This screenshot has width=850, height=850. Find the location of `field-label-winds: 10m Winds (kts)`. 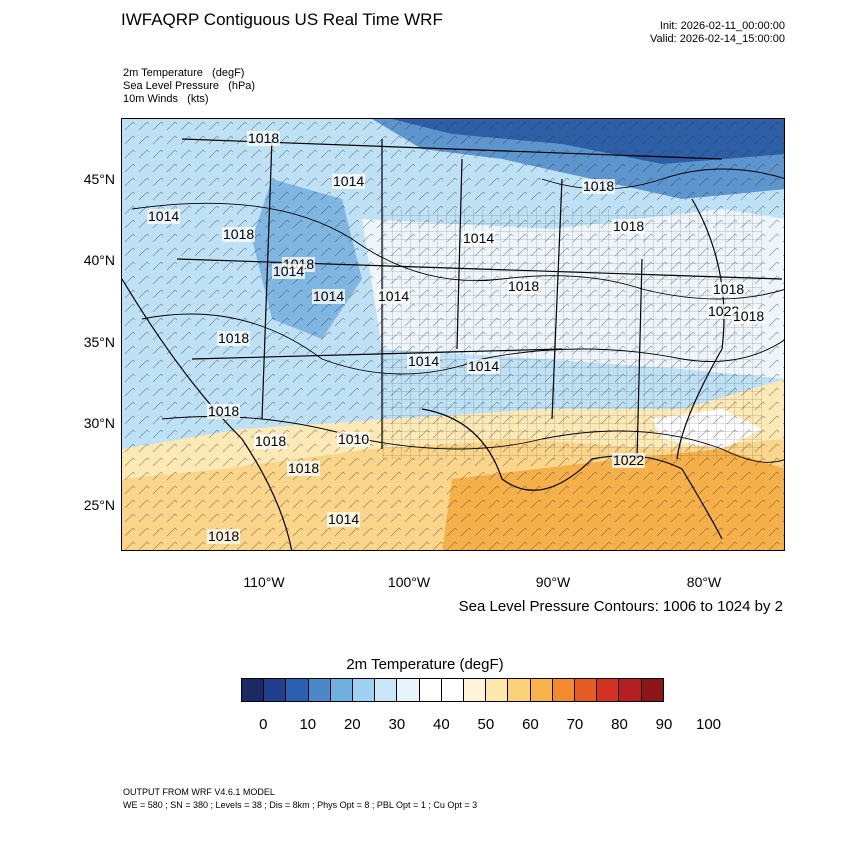

field-label-winds: 10m Winds (kts) is located at coordinates (166, 99).